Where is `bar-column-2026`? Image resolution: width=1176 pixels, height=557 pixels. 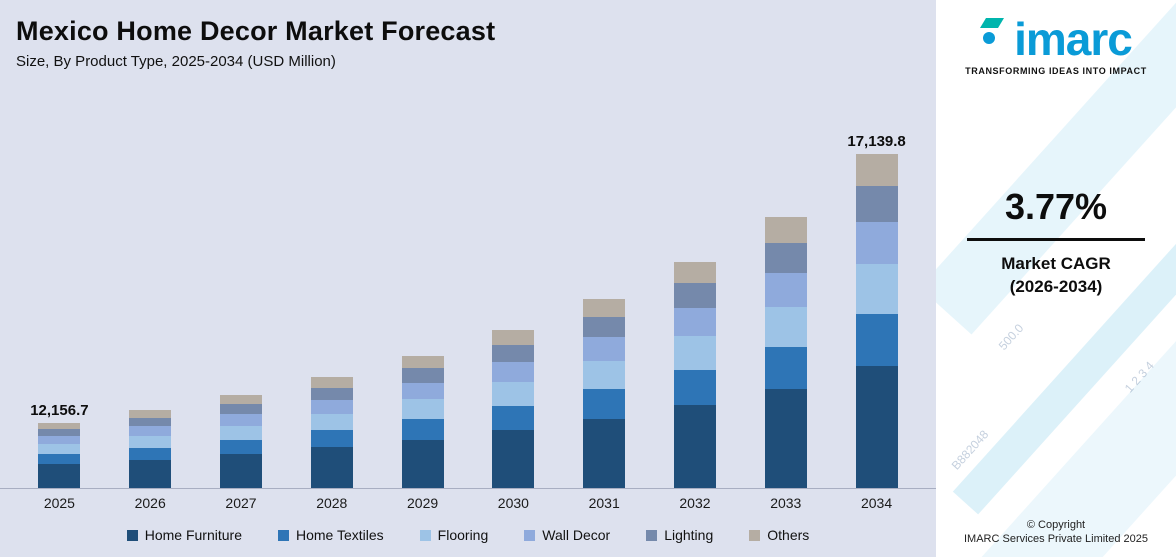
bar-column-2026 is located at coordinates (150, 447).